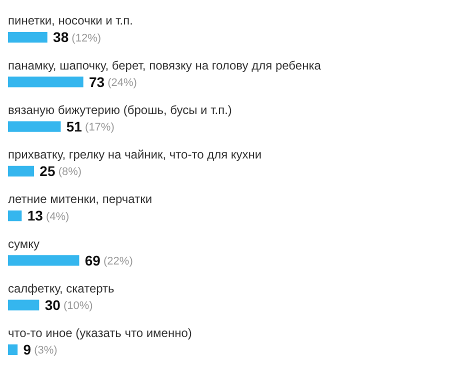  What do you see at coordinates (120, 109) in the screenshot?
I see `y-tick-label: вязаную бижутерию (брошь, бусы и т.п.)` at bounding box center [120, 109].